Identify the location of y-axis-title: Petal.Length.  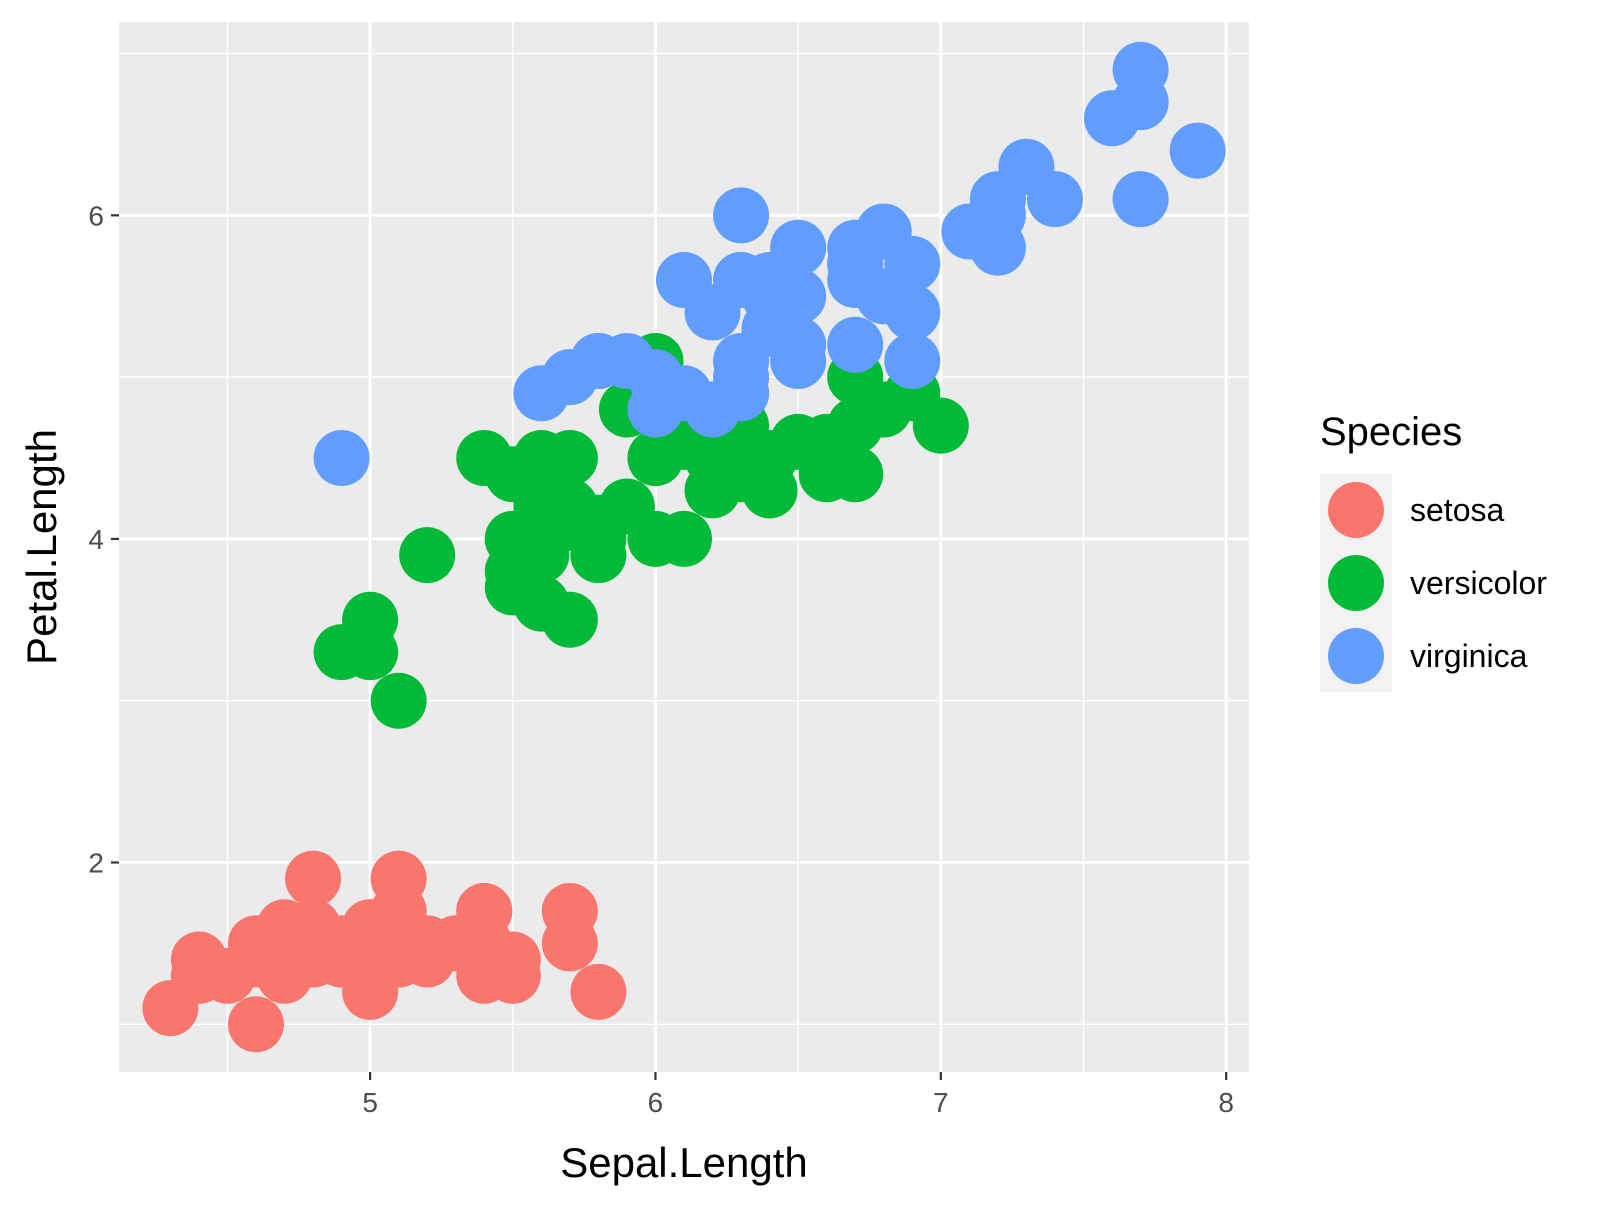
(41, 547).